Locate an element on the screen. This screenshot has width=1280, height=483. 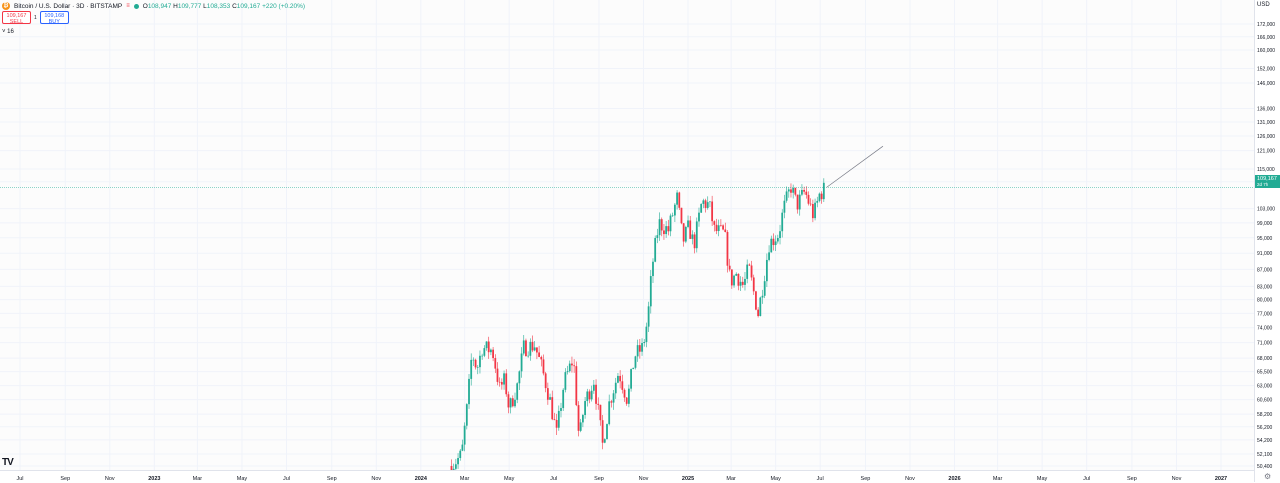
price-tick-label: 115,000 is located at coordinates (1266, 170).